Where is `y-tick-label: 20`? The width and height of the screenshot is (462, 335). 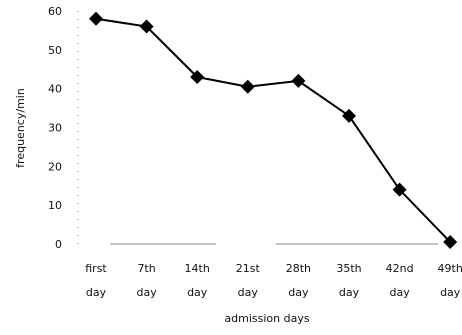
y-tick-label: 20 is located at coordinates (55, 166).